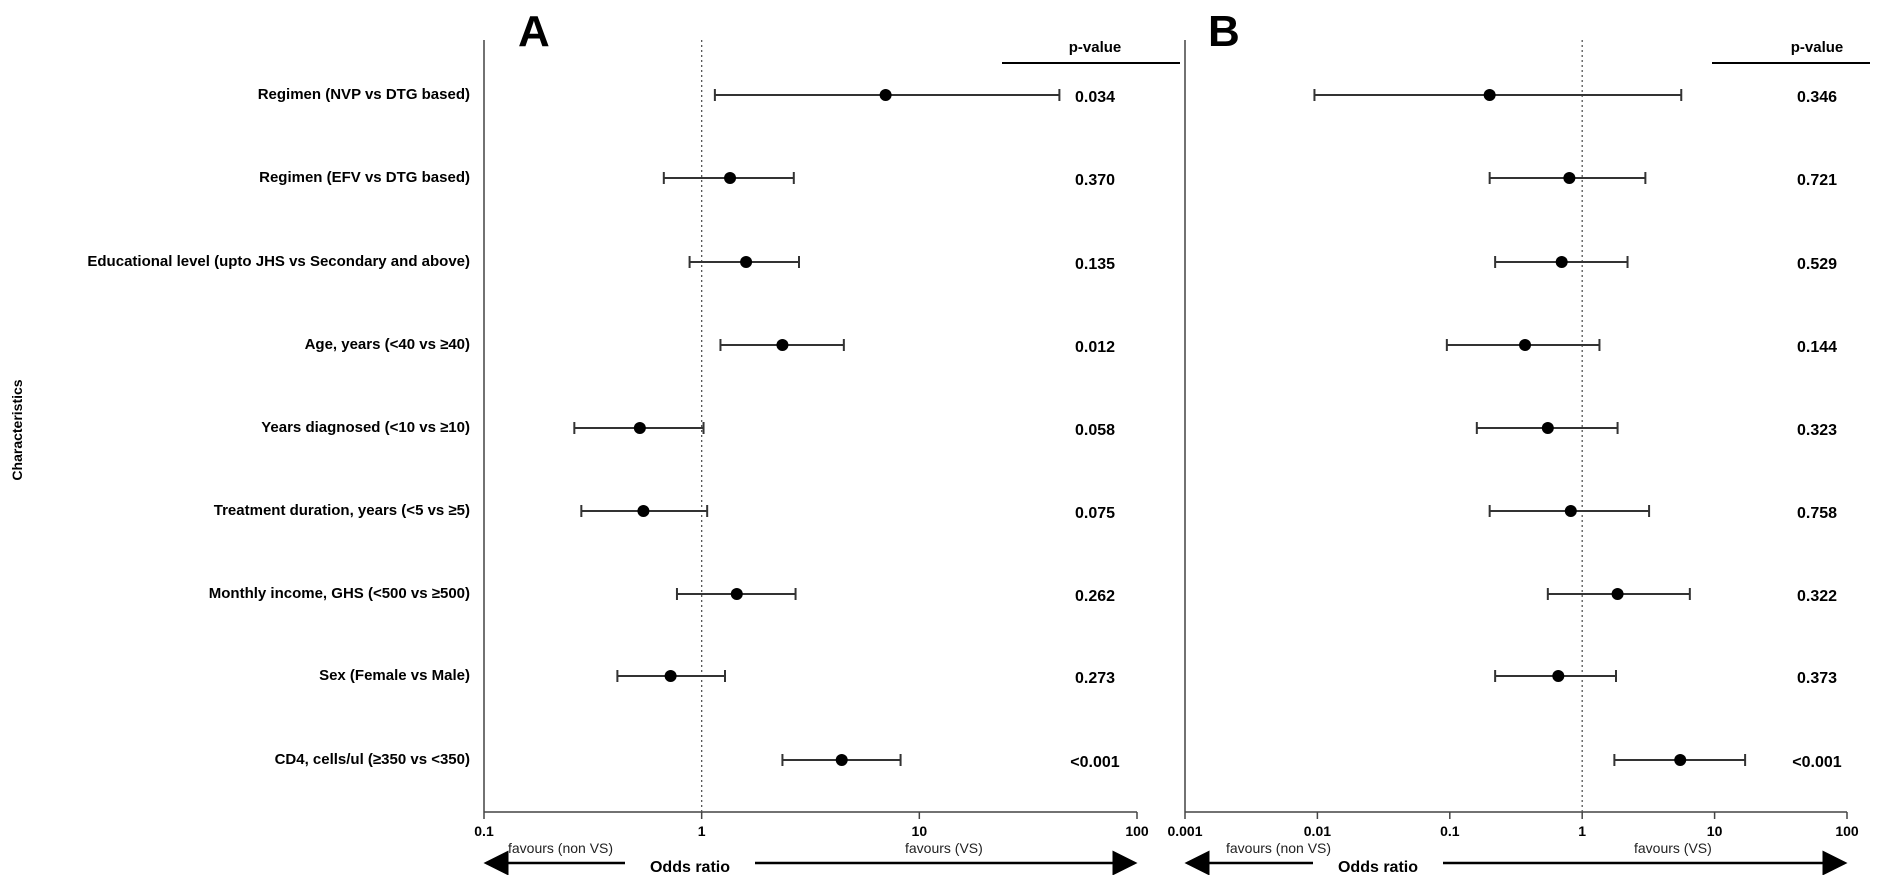 Image resolution: width=1882 pixels, height=875 pixels. What do you see at coordinates (1095, 678) in the screenshot?
I see `pvalue-label: 0.273` at bounding box center [1095, 678].